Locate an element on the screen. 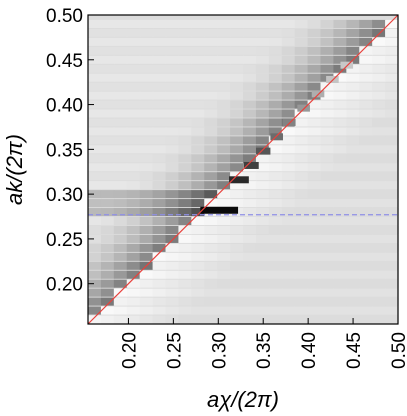 The width and height of the screenshot is (407, 416). y-tick-label: 0.45 is located at coordinates (64, 61).